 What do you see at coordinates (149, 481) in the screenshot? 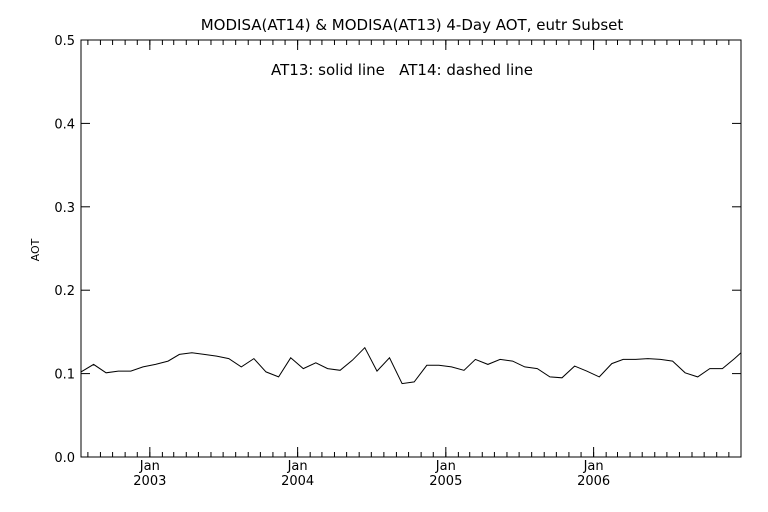
I see `x-tick-year-label: 2003` at bounding box center [149, 481].